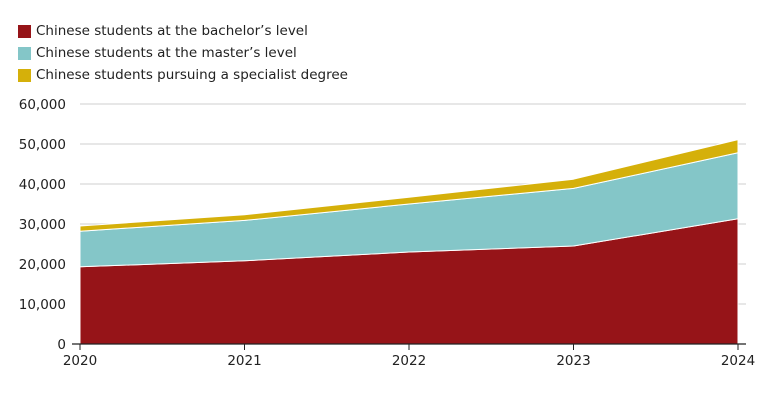 This screenshot has height=400, width=780. Describe the element at coordinates (42, 185) in the screenshot. I see `y-tick-label-4: 40,000` at that location.